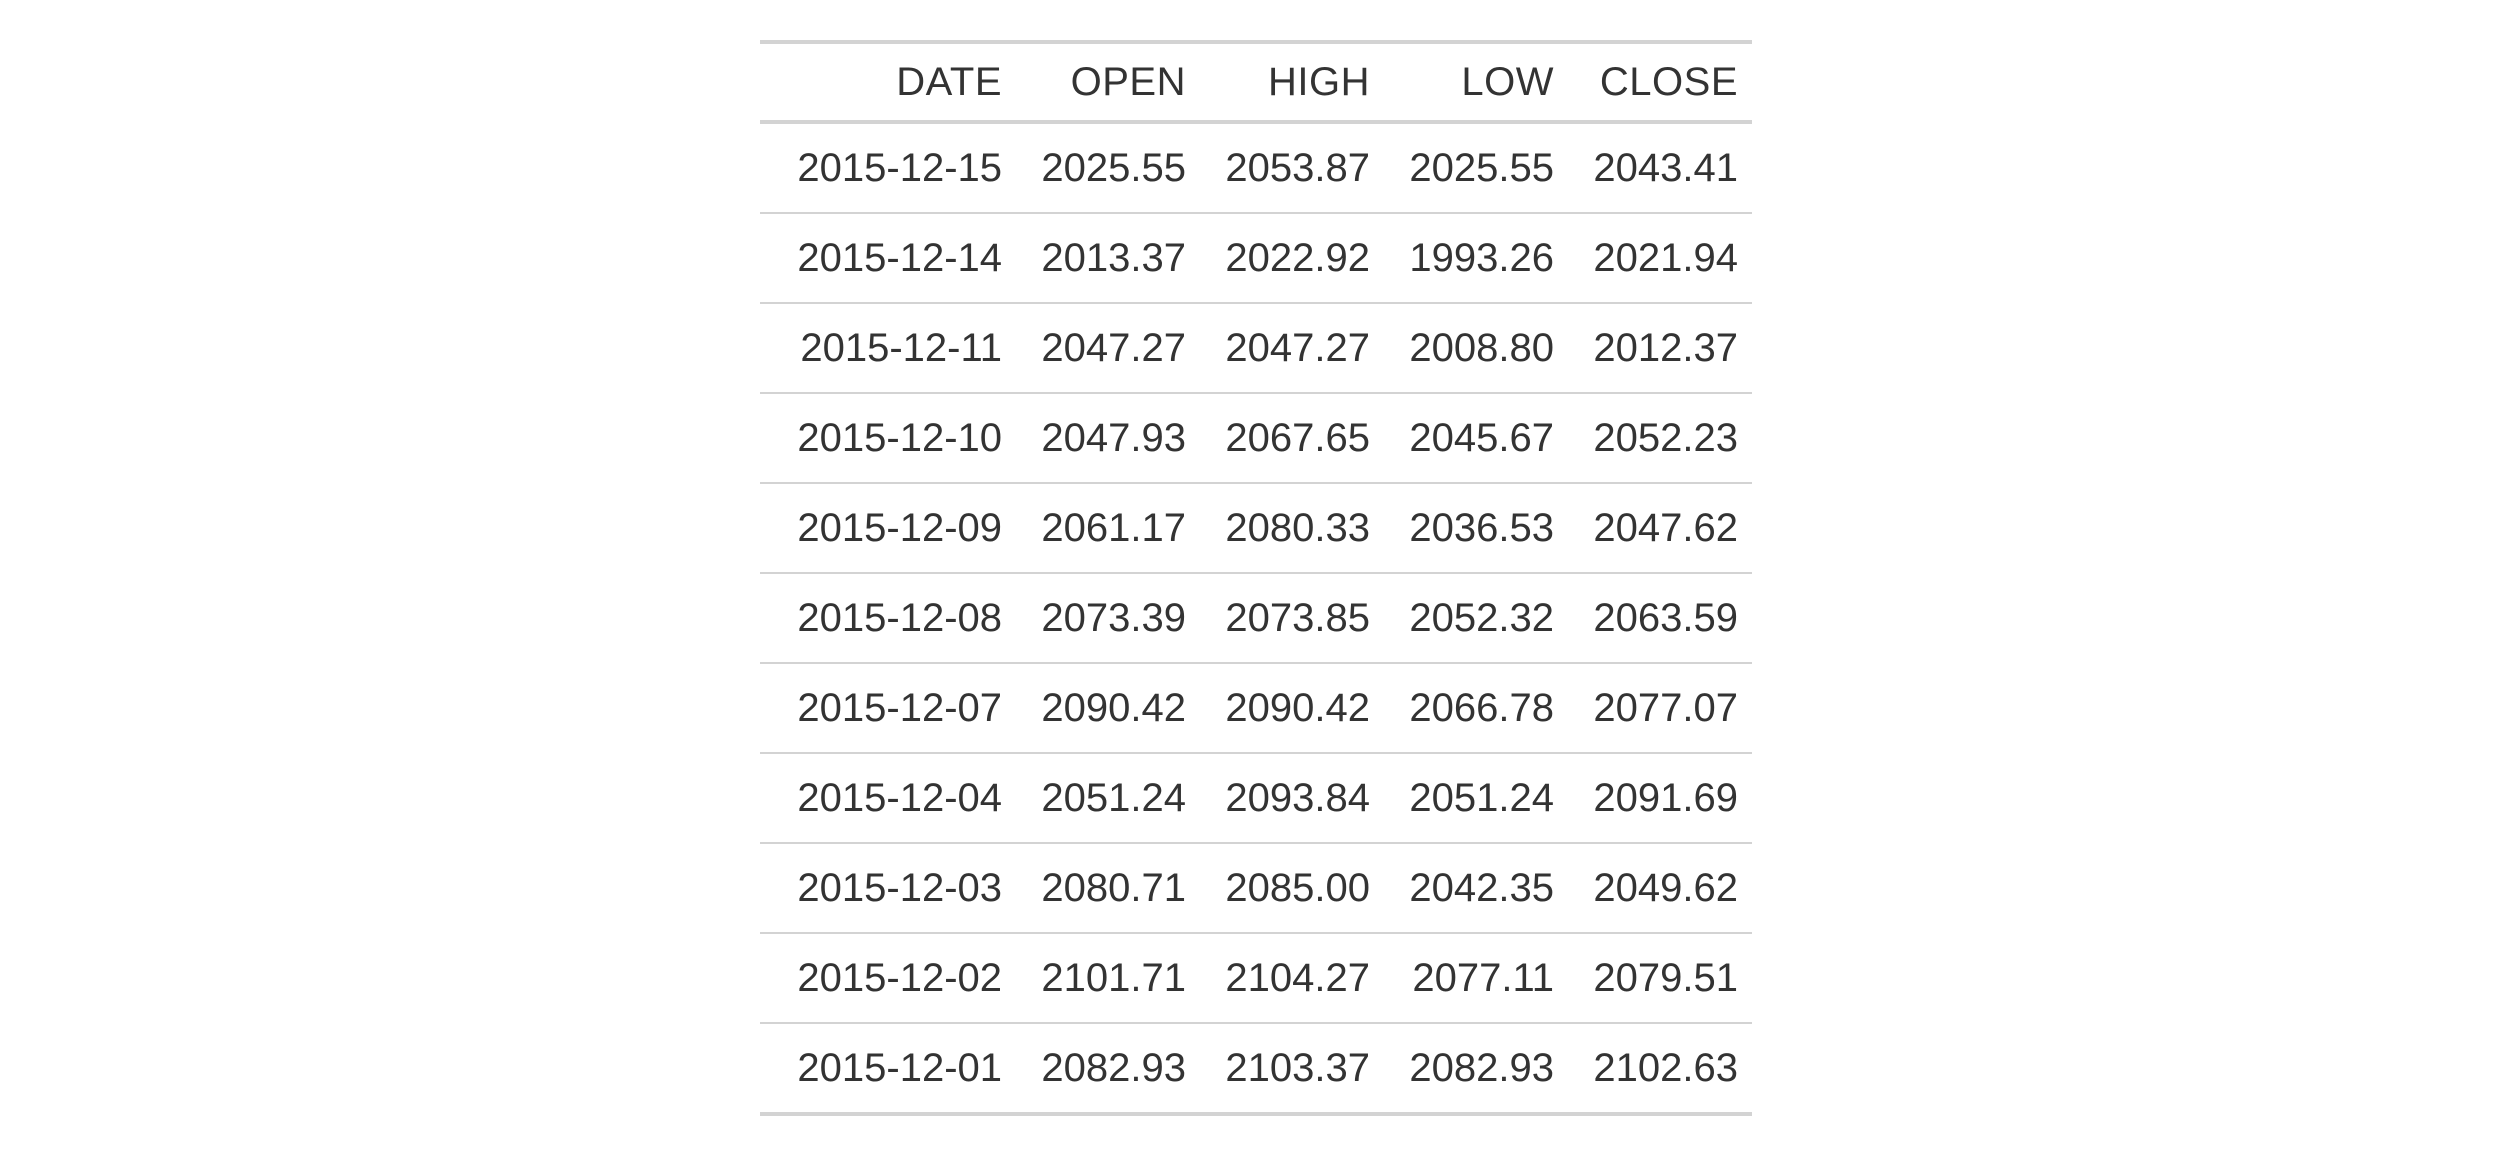 This screenshot has height=1152, width=2496. I want to click on table-row: 2015-12-03 2080.71 2085.00 2042.35 2049.62, so click(1256, 887).